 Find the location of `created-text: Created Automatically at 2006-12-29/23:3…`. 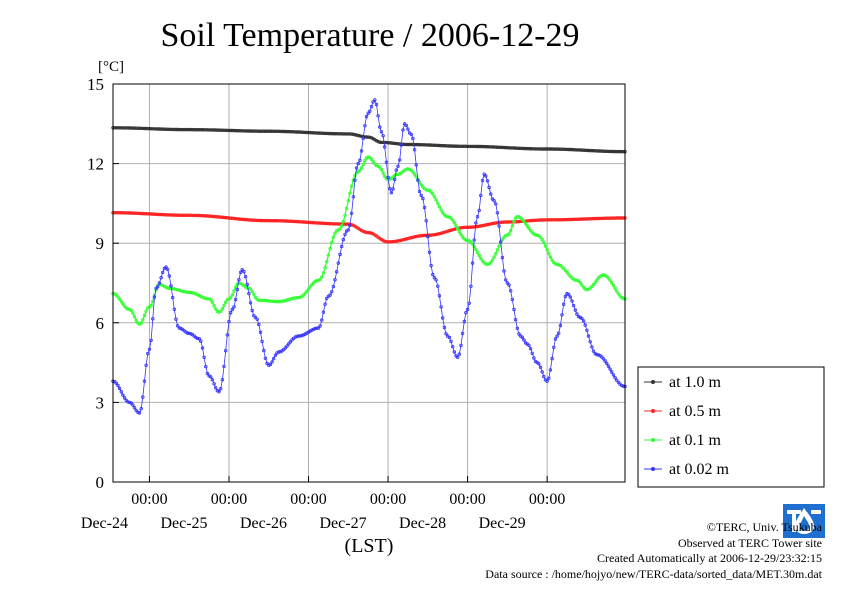

created-text: Created Automatically at 2006-12-29/23:3… is located at coordinates (709, 558).